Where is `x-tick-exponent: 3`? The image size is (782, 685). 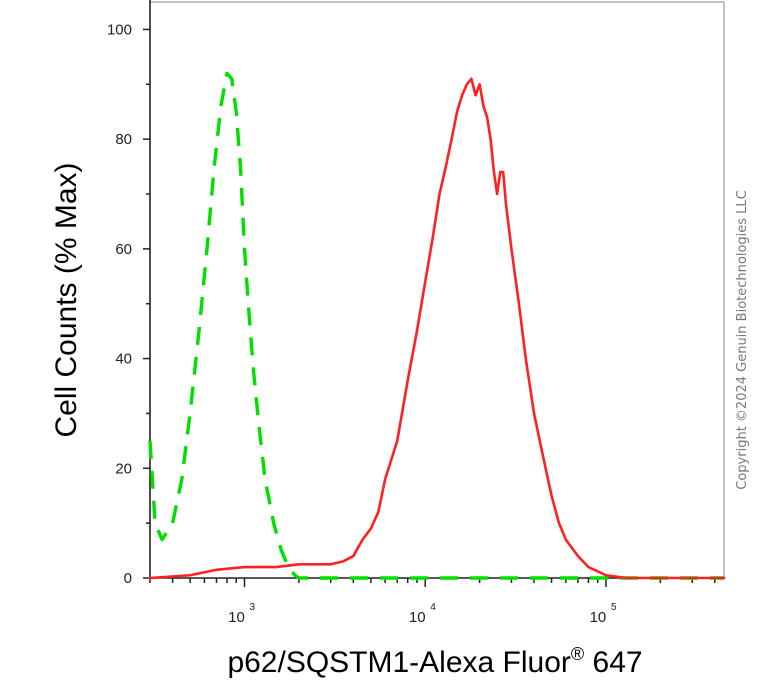
x-tick-exponent: 3 is located at coordinates (252, 607).